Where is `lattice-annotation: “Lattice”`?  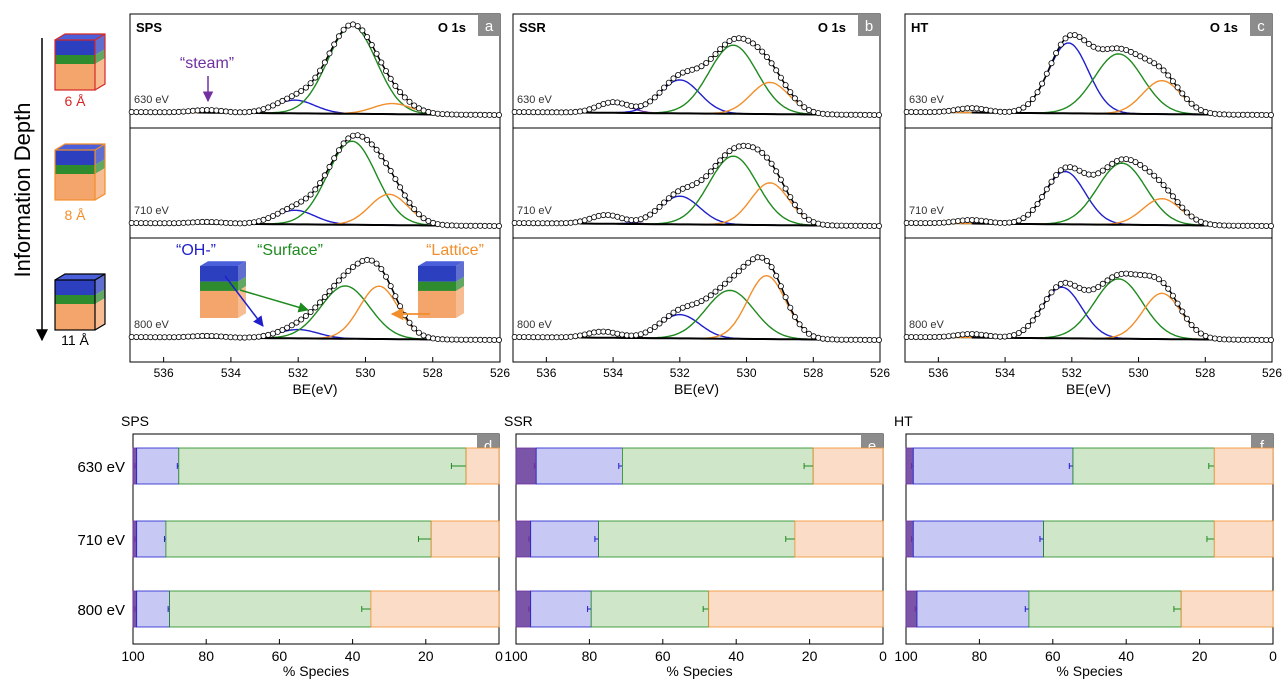
lattice-annotation: “Lattice” is located at coordinates (455, 250).